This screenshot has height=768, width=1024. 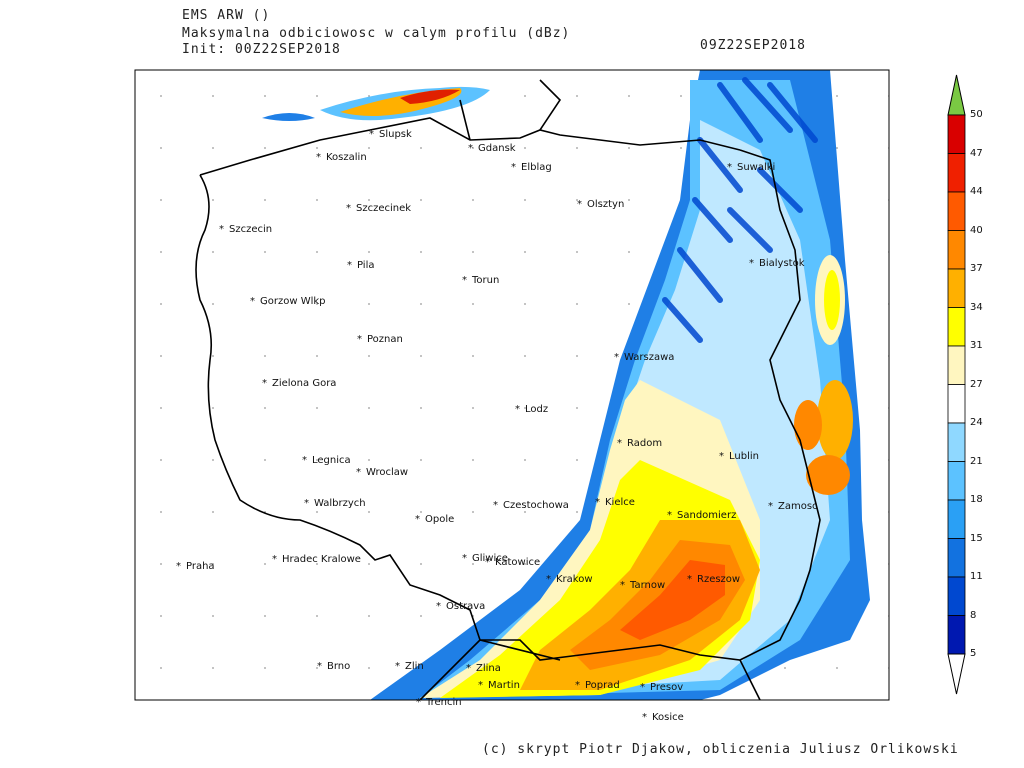 I want to click on city-label: Martin, so click(x=504, y=685).